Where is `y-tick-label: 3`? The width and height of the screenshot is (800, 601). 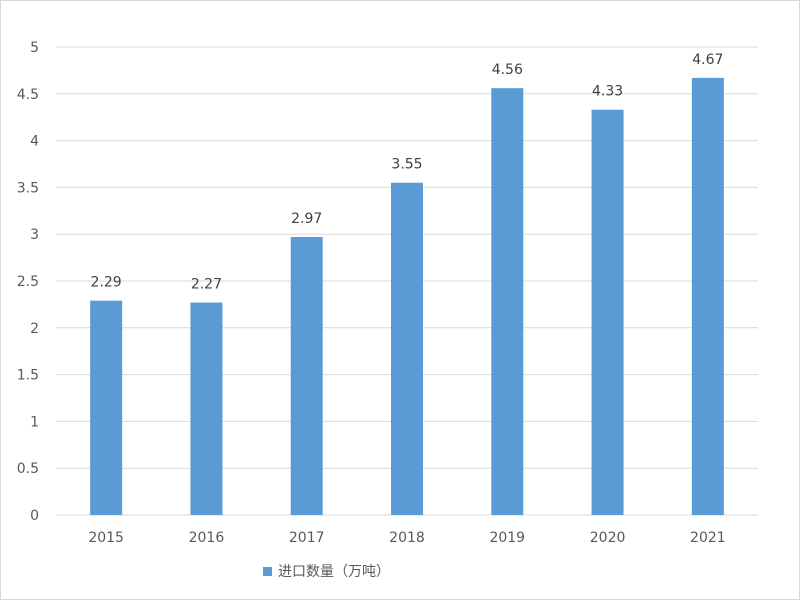 y-tick-label: 3 is located at coordinates (34, 235).